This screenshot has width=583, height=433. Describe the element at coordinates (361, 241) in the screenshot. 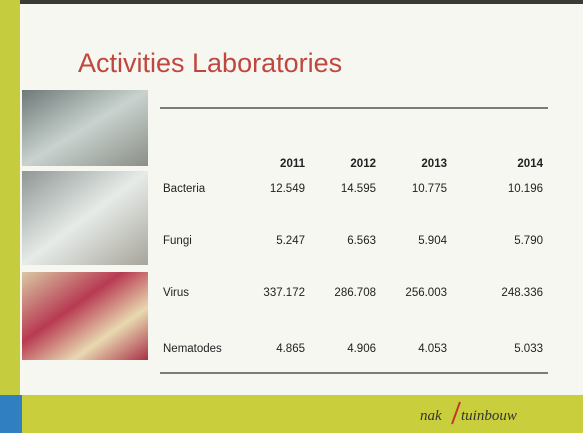

I see `cell-value: 6.563` at that location.